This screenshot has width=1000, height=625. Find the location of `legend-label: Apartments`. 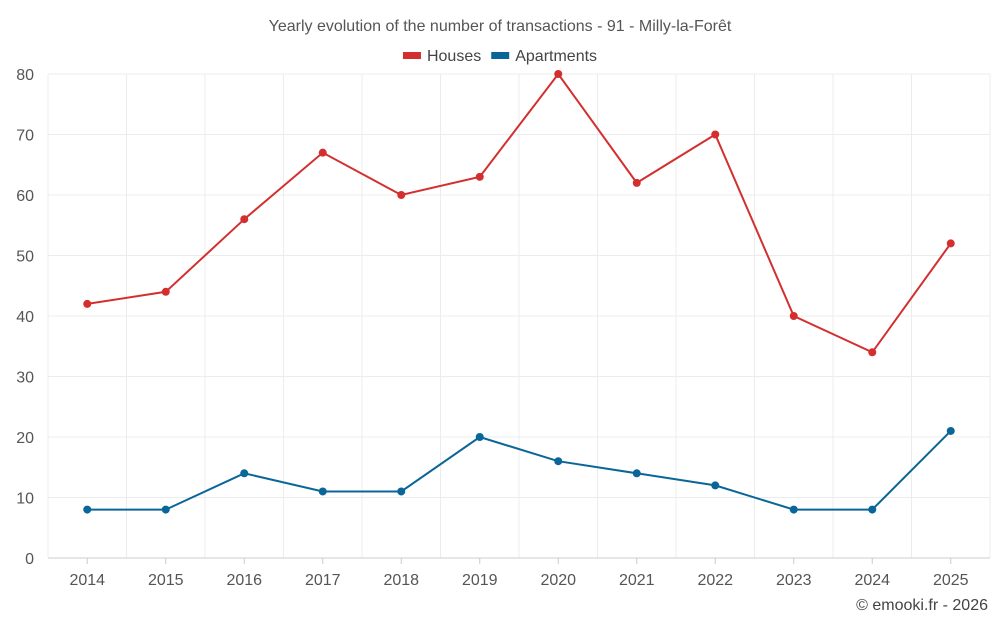

legend-label: Apartments is located at coordinates (556, 56).